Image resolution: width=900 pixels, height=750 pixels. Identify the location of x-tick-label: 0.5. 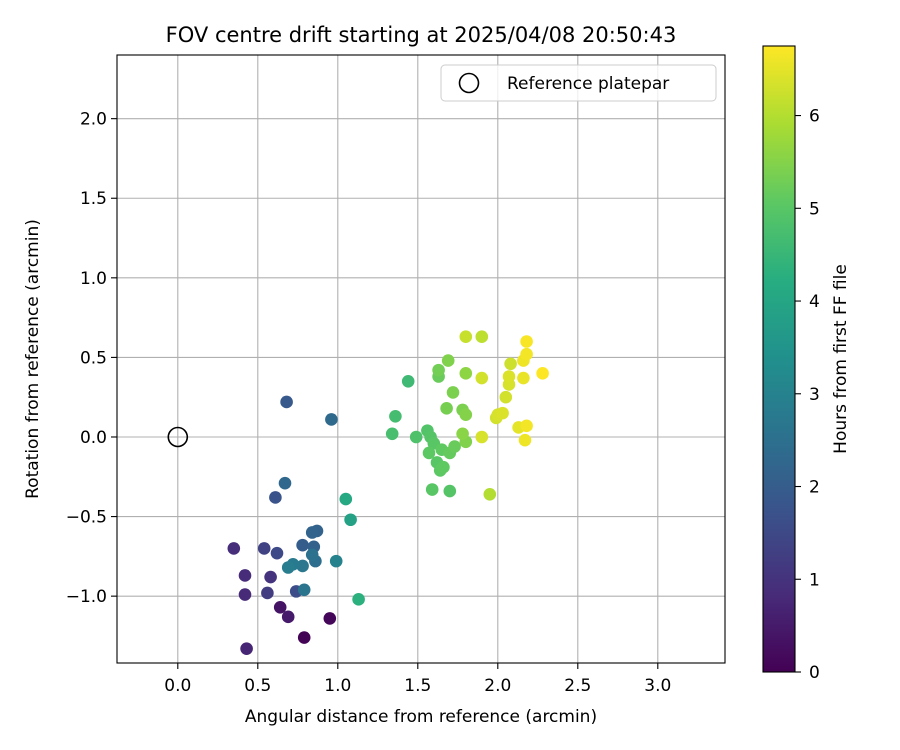
(257, 686).